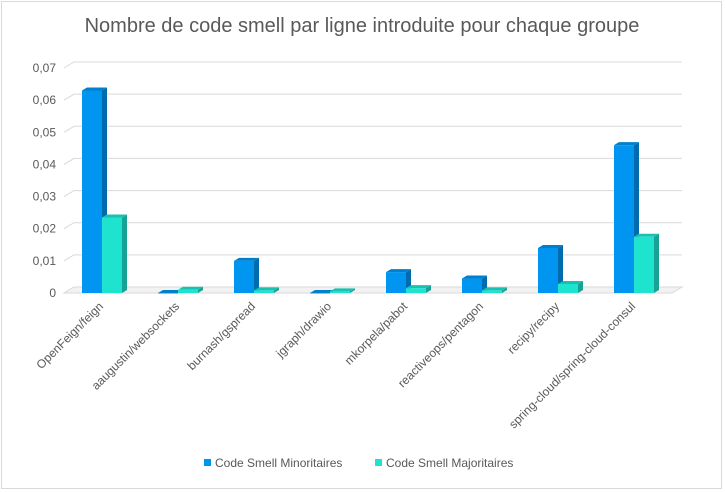 Image resolution: width=725 pixels, height=492 pixels. Describe the element at coordinates (278, 463) in the screenshot. I see `legend-label: Code Smell Minoritaires` at that location.